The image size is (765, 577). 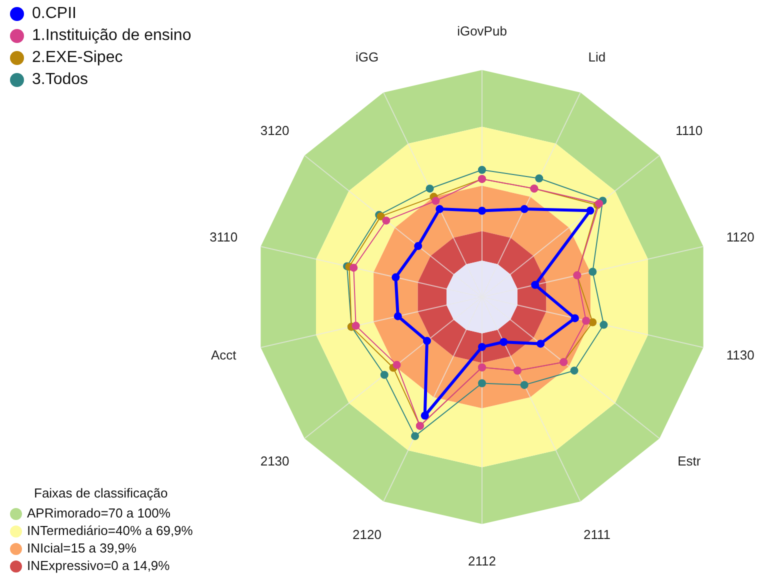 What do you see at coordinates (482, 560) in the screenshot?
I see `spoke-label: 2112` at bounding box center [482, 560].